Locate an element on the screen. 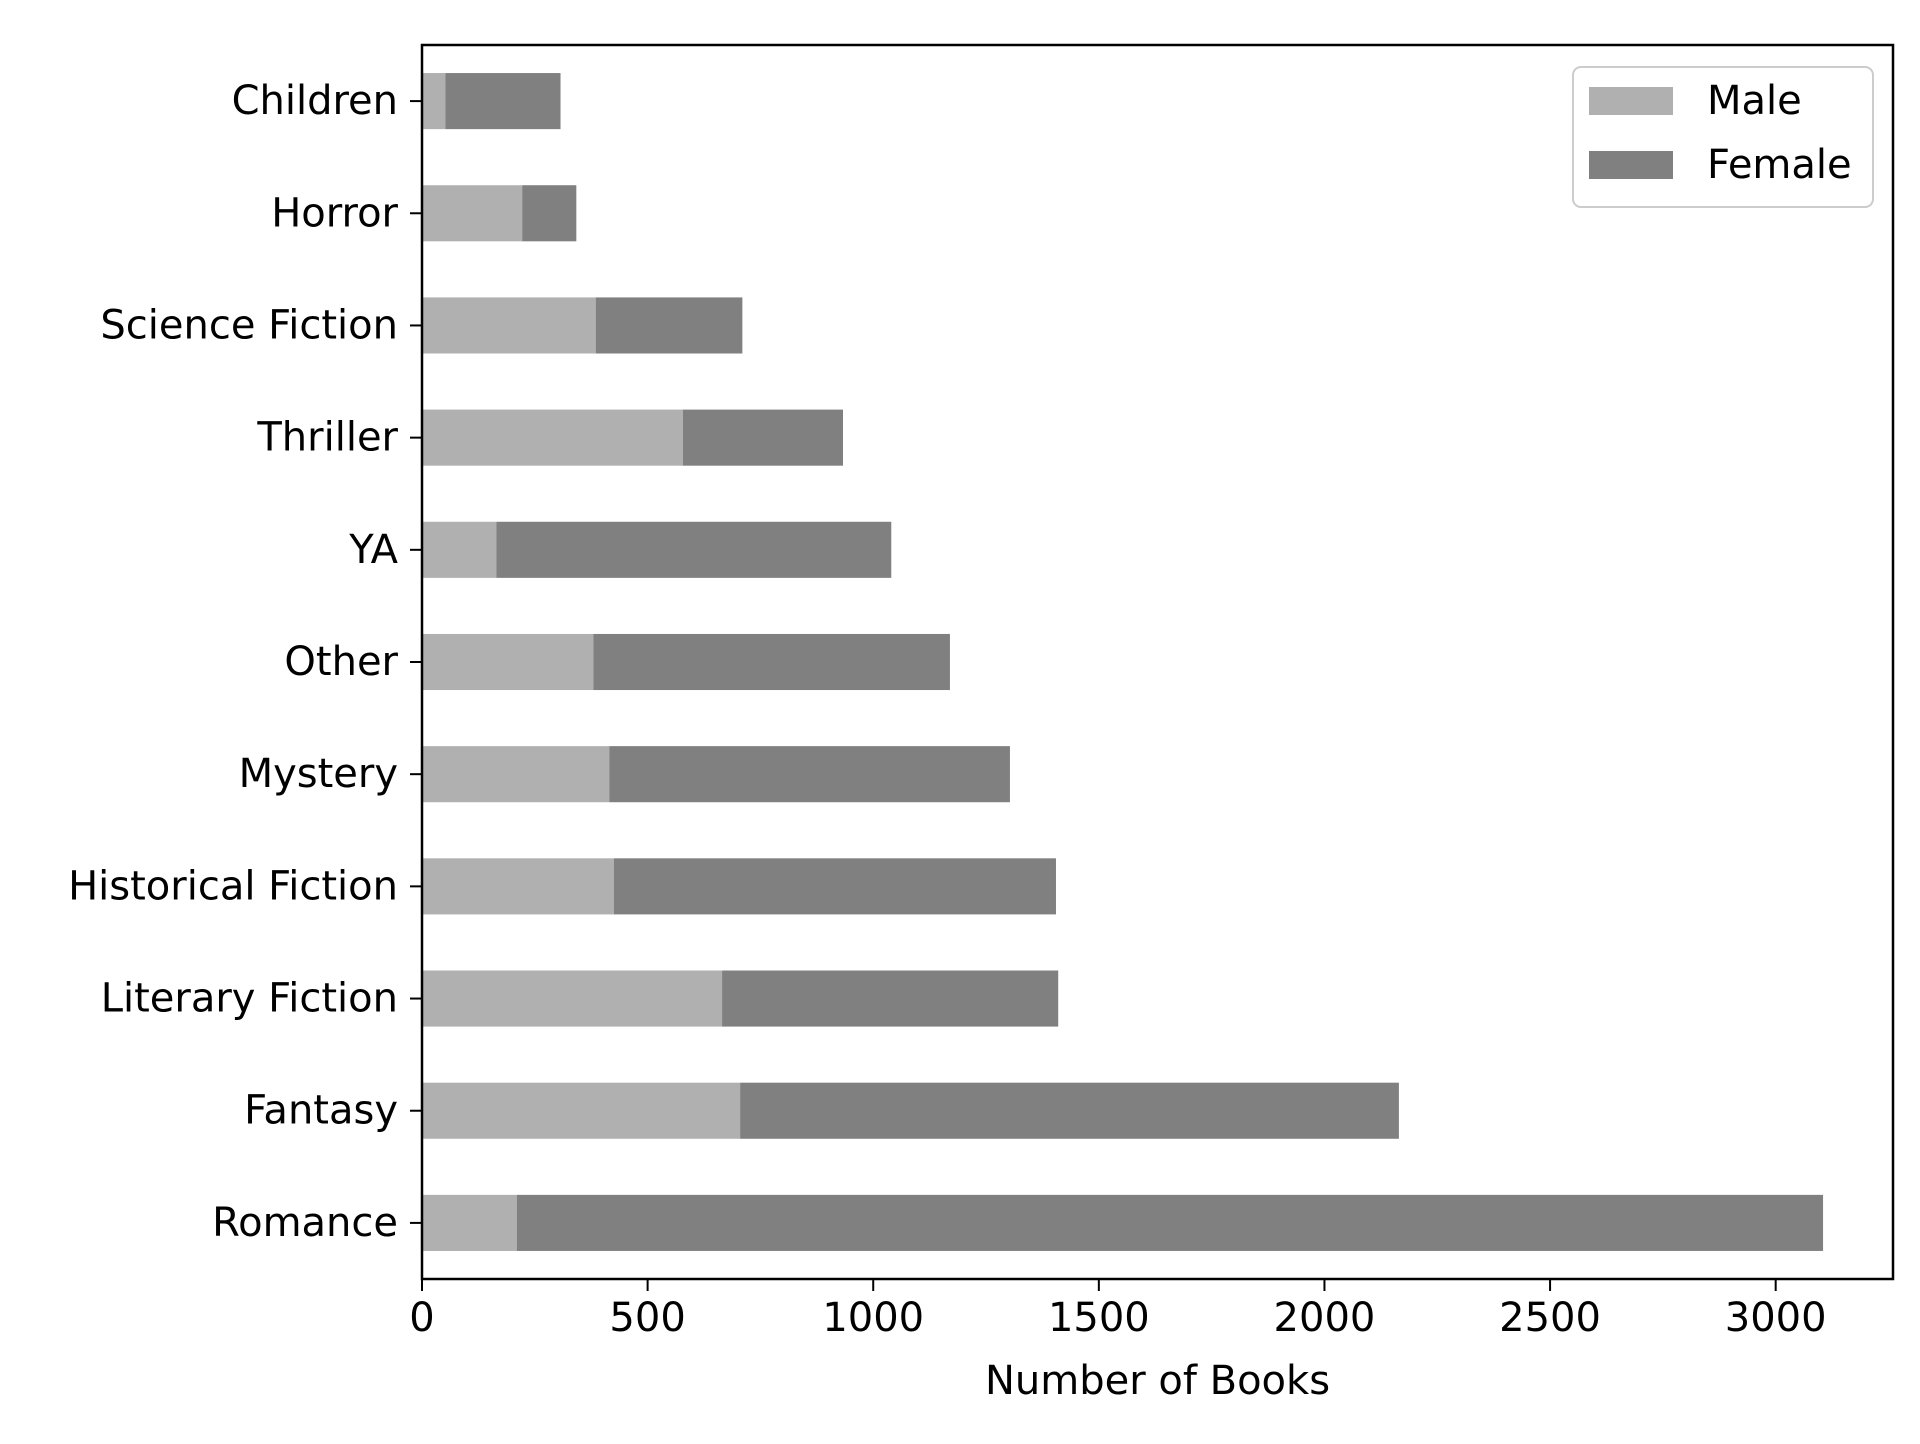  bar-male-ya is located at coordinates (459, 549).